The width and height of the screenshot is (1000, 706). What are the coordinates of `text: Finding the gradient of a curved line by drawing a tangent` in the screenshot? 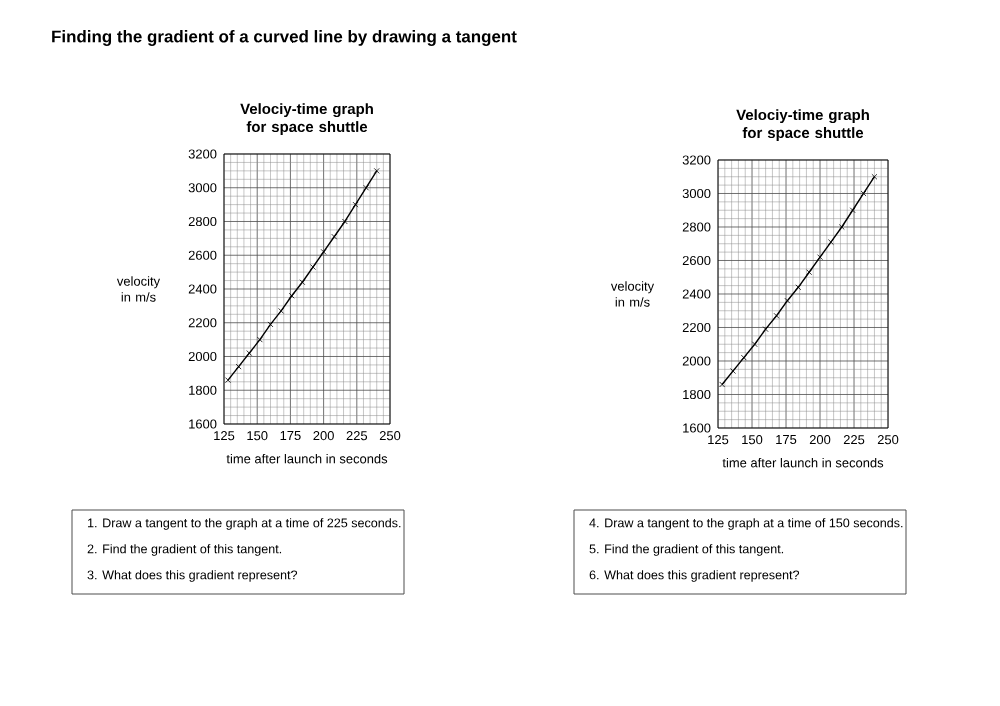 It's located at (284, 38).